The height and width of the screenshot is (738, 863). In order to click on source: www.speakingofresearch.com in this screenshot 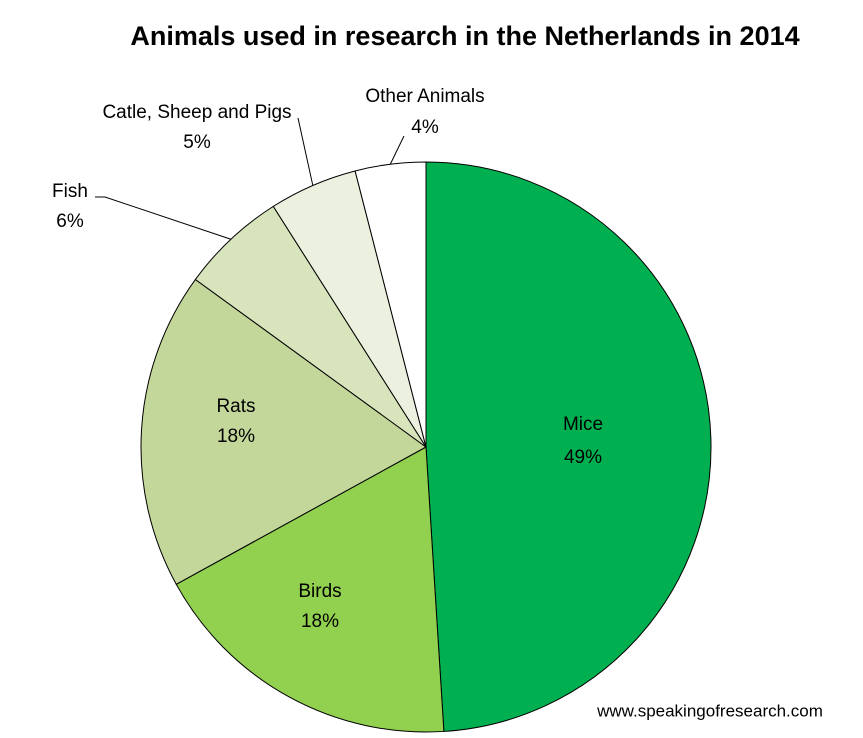, I will do `click(709, 710)`.